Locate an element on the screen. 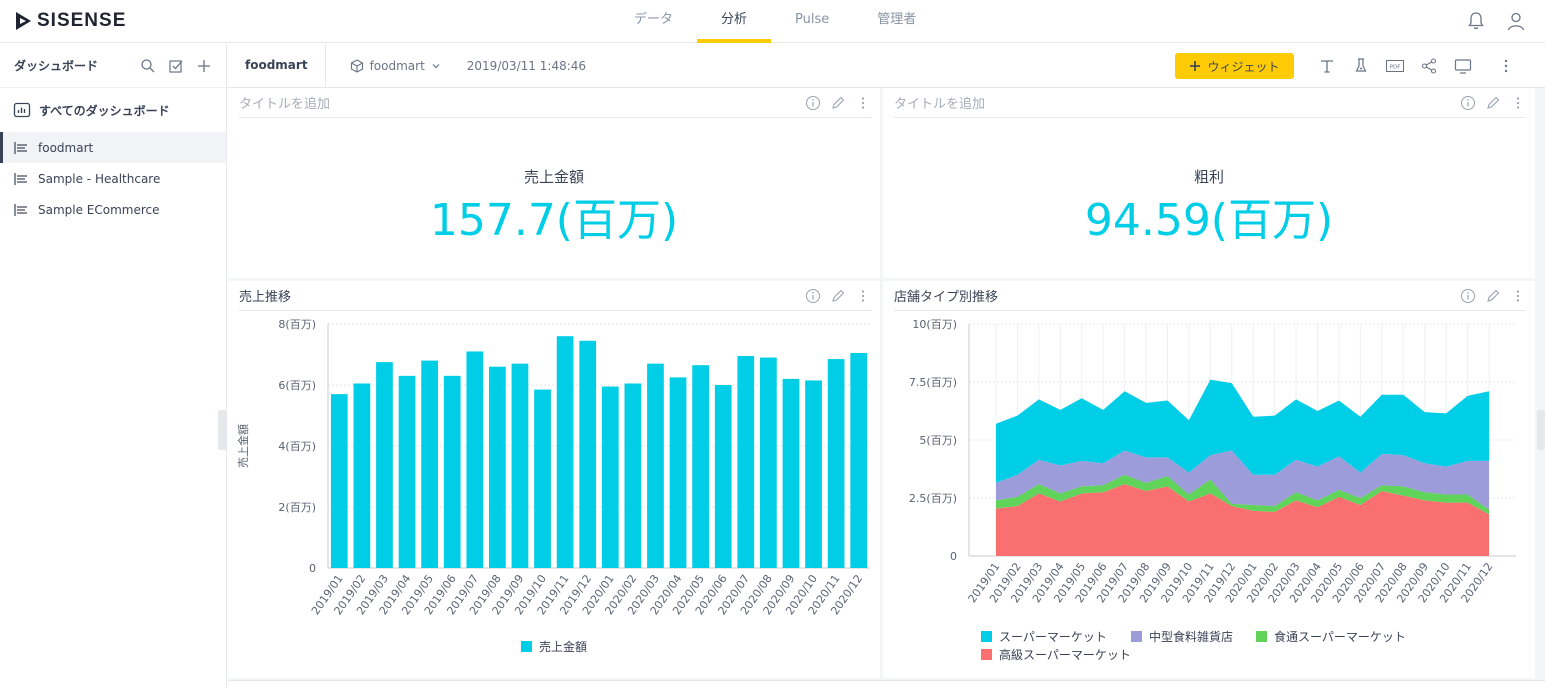 The width and height of the screenshot is (1545, 688). sidebar-all-dashboards: すべてのダッシュボード is located at coordinates (113, 110).